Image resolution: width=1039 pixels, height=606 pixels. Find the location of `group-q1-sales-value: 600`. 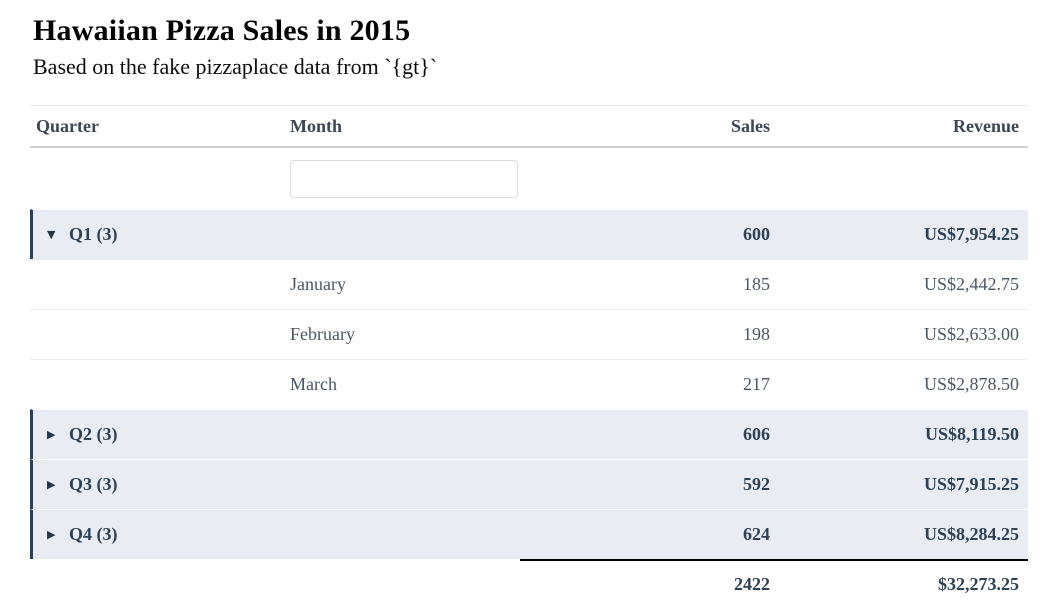

group-q1-sales-value: 600 is located at coordinates (756, 234).